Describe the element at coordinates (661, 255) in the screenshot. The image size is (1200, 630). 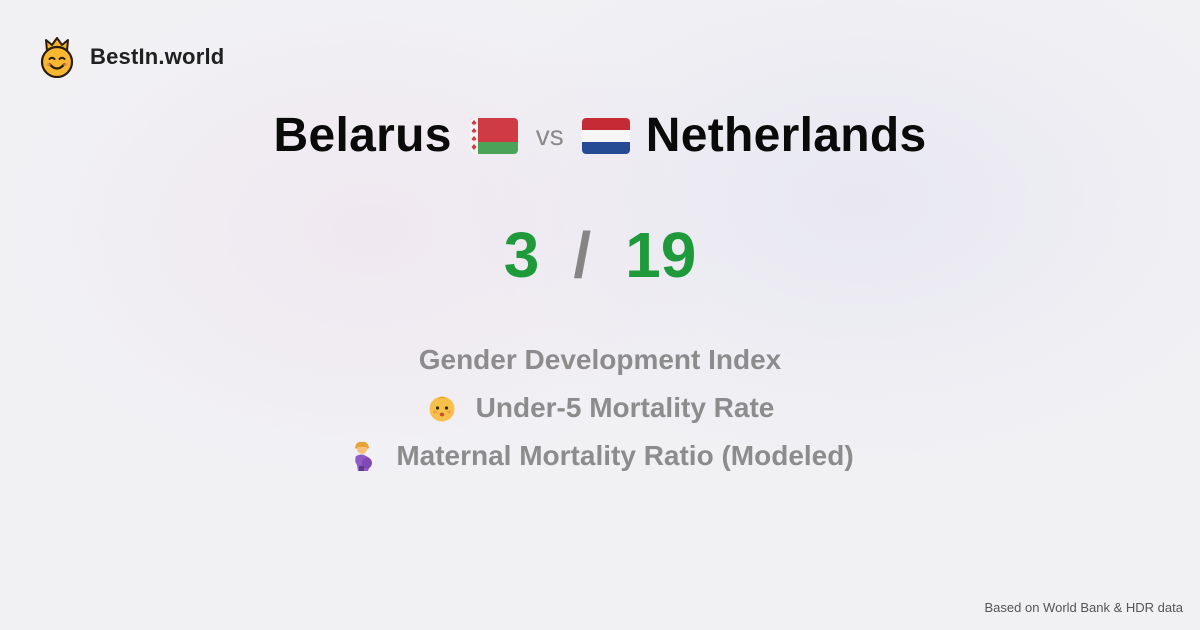
I see `right-score: 19` at that location.